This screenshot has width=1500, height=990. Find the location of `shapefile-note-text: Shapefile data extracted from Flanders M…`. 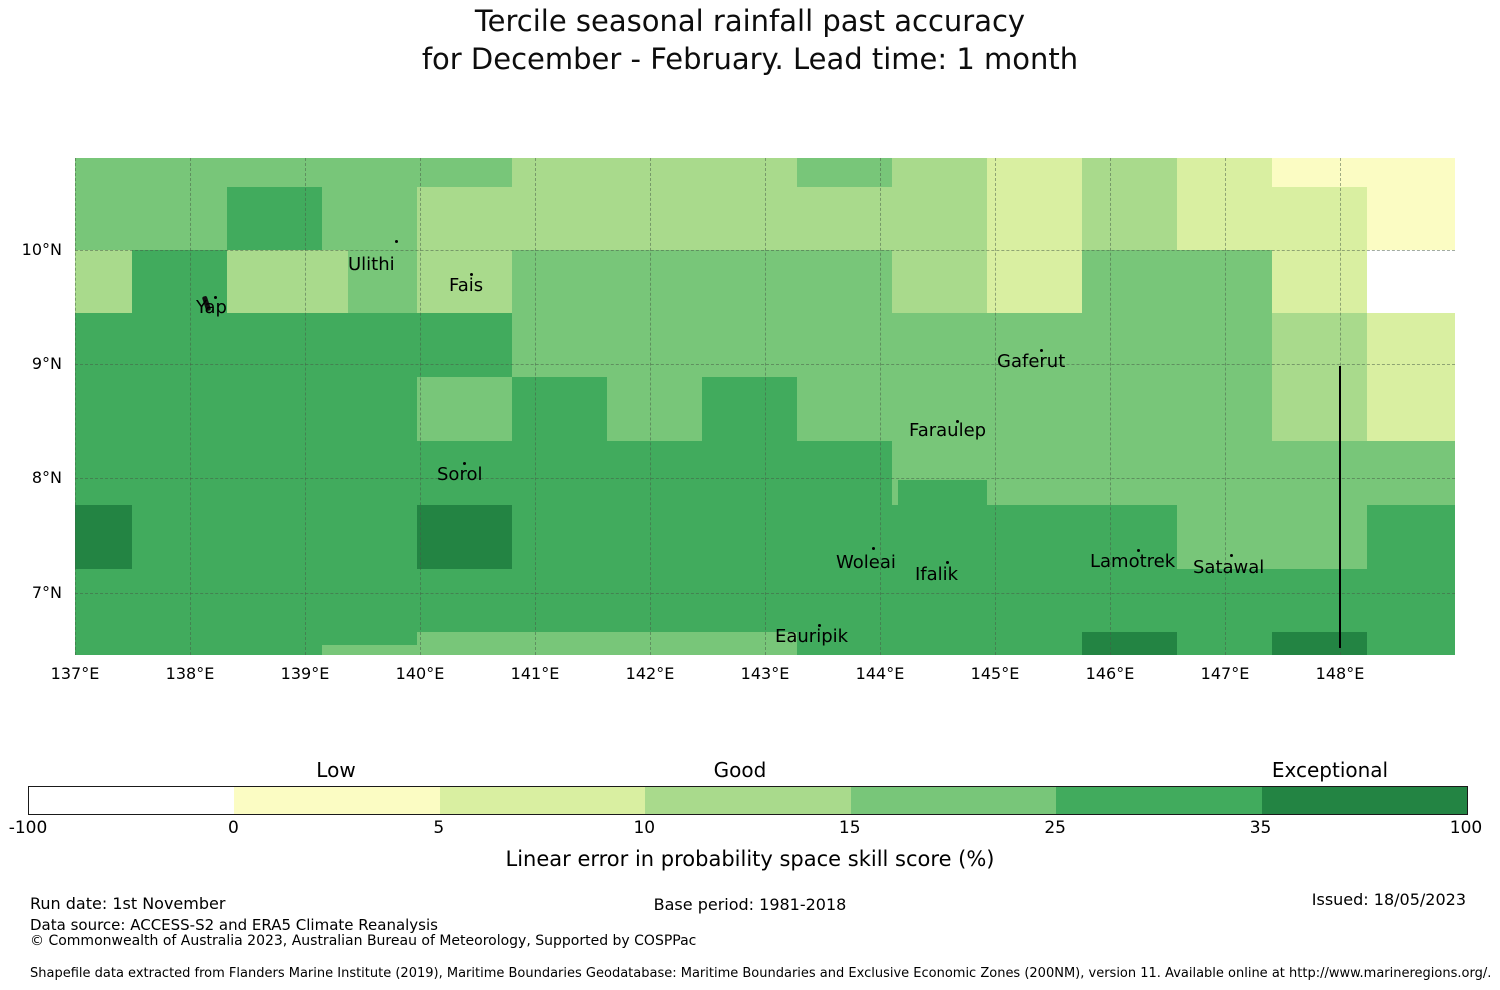

shapefile-note-text: Shapefile data extracted from Flanders M… is located at coordinates (761, 973).